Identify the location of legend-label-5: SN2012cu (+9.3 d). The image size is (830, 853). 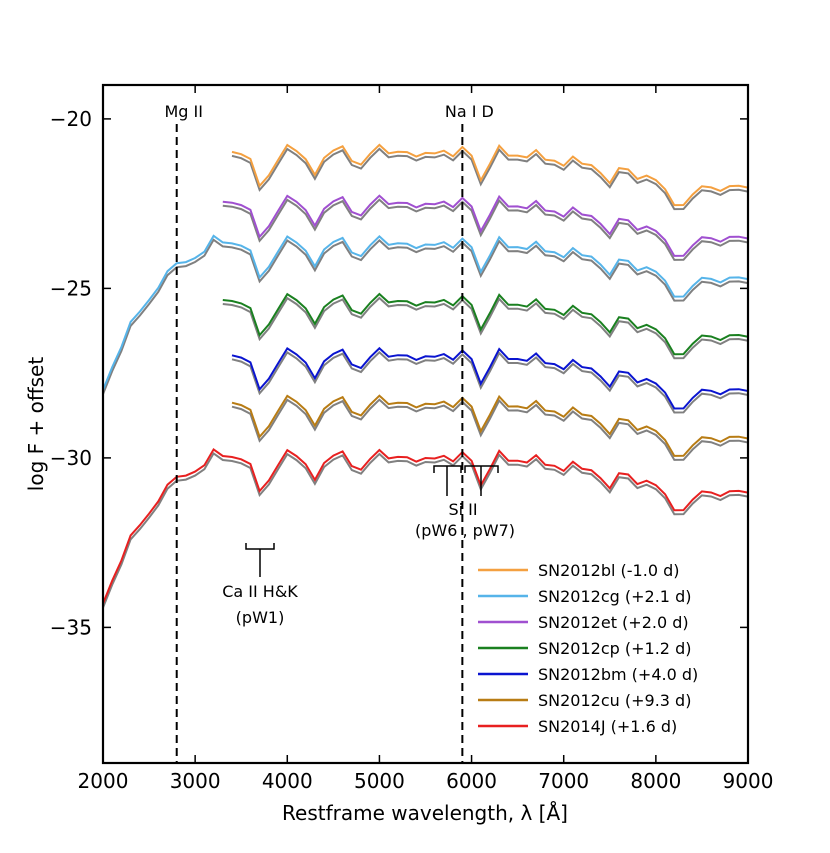
(614, 700).